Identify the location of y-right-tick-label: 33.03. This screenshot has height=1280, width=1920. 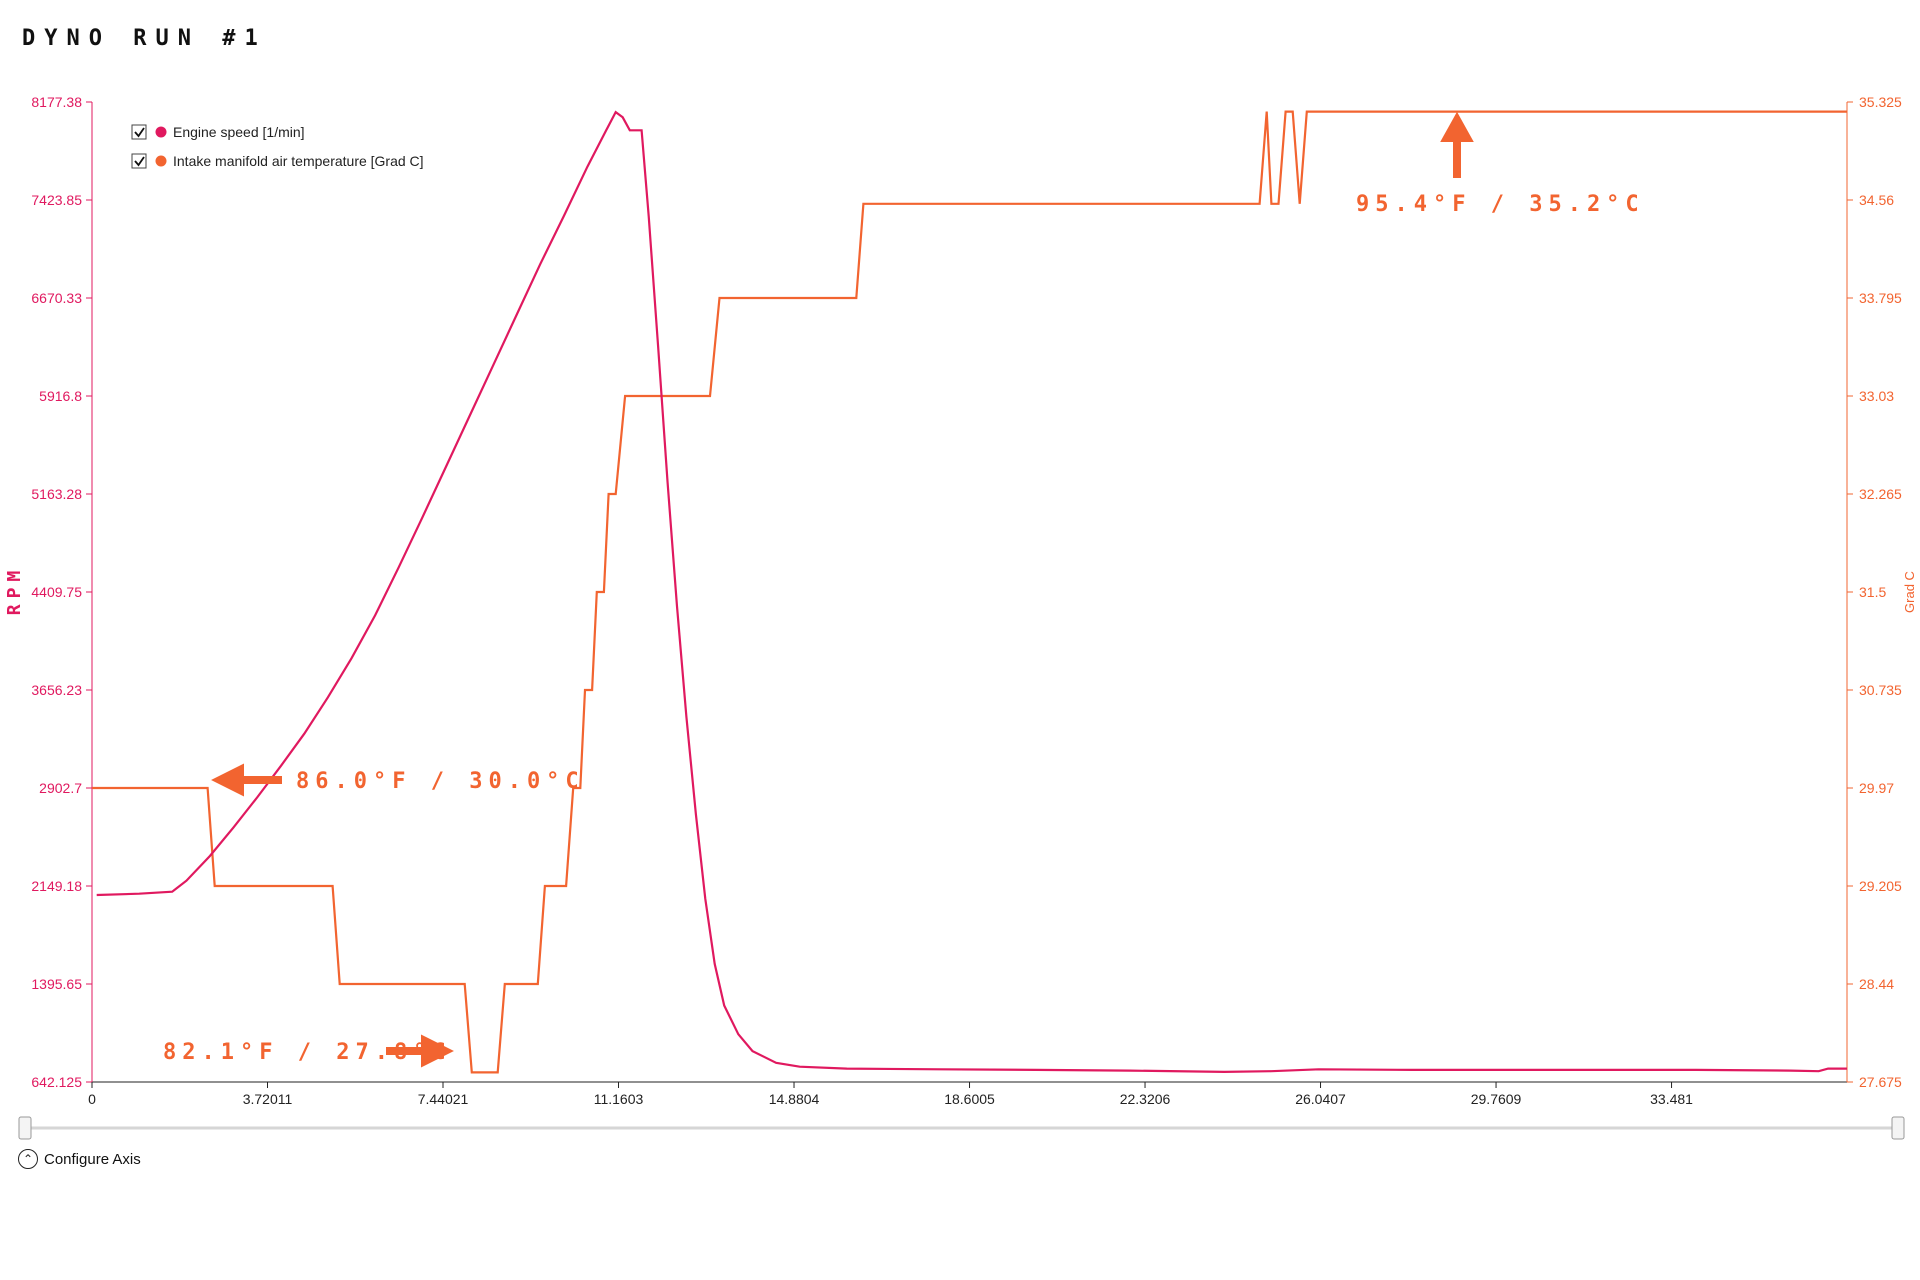
(1876, 396).